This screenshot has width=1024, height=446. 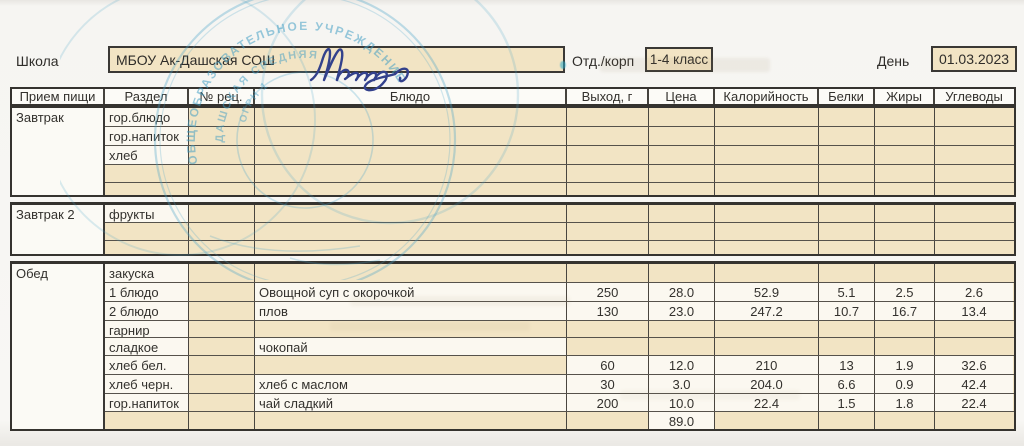 I want to click on date-field: 01.03.2023, so click(x=974, y=59).